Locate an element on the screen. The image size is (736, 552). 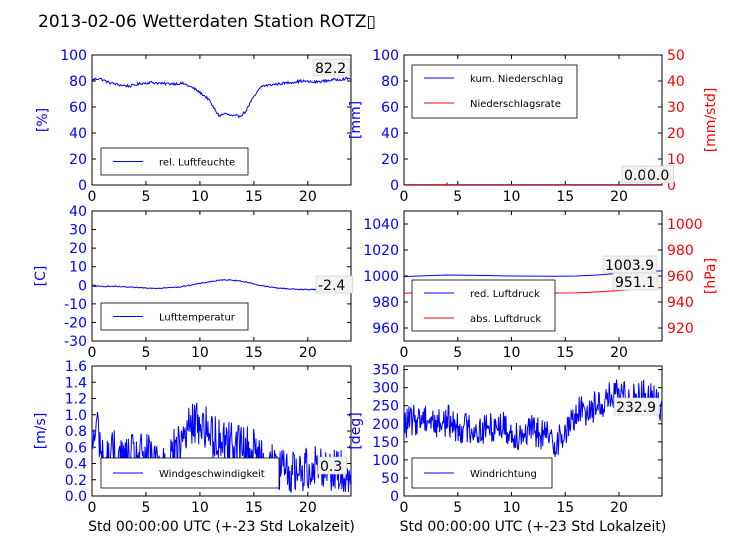
y-tick-label: 0 is located at coordinates (394, 186).